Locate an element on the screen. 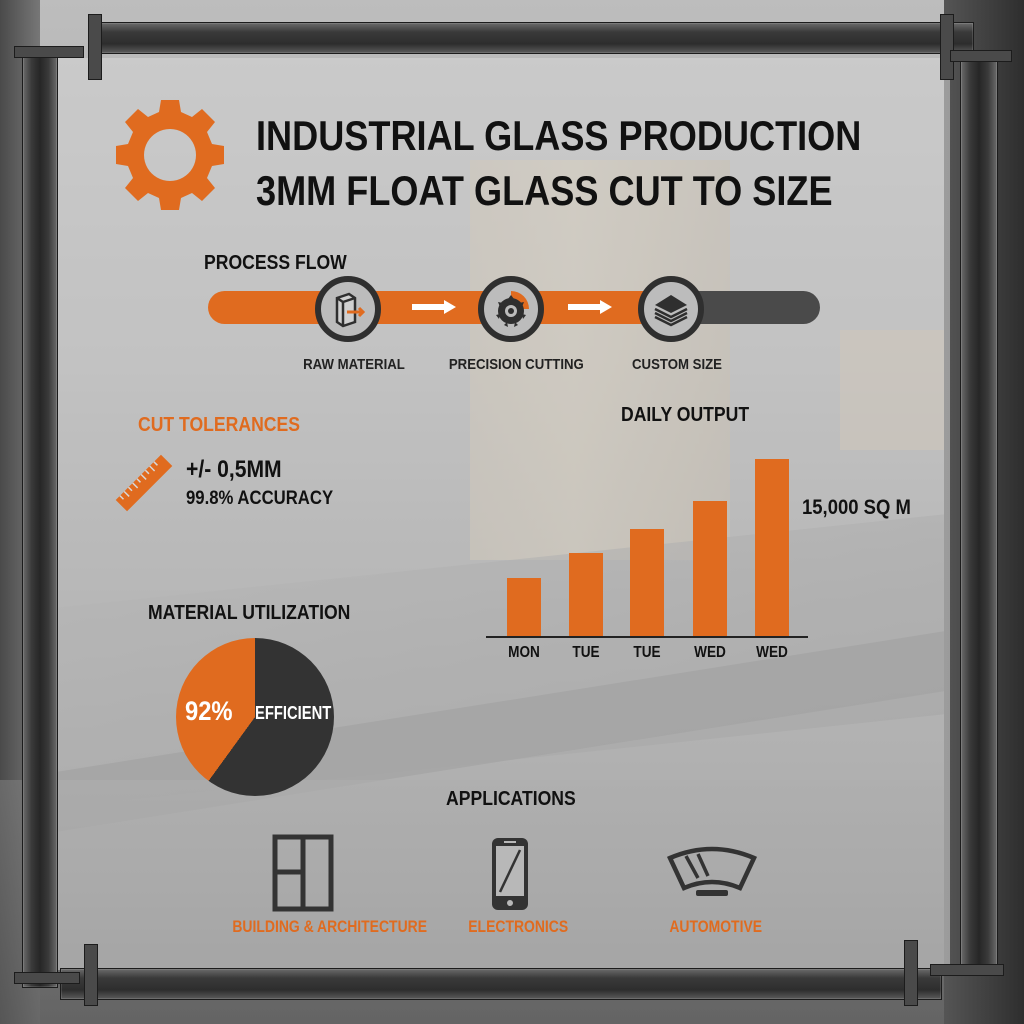 This screenshot has width=1024, height=1024. glass-block-icon is located at coordinates (350, 310).